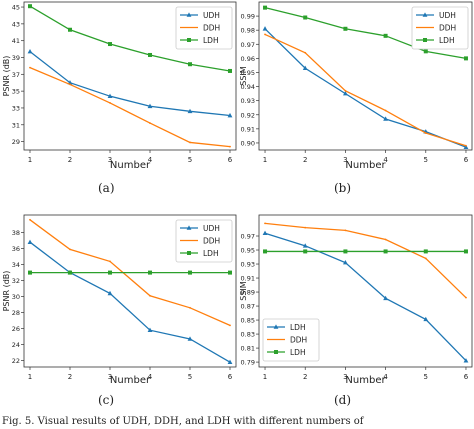  Describe the element at coordinates (248, 17) in the screenshot. I see `y-tick-label: 0.99` at that location.